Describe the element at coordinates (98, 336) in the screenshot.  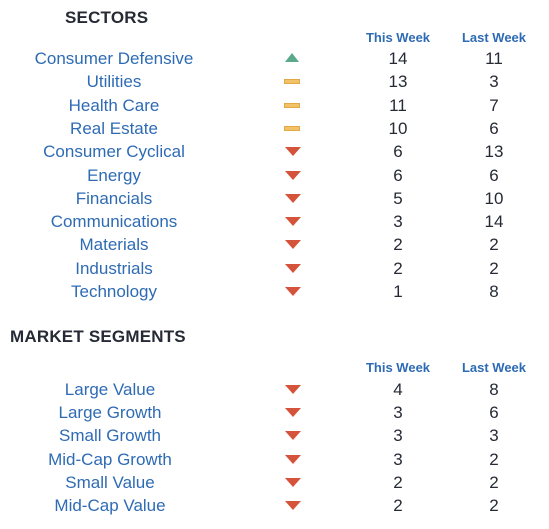
I see `segments-title: MARKET SEGMENTS` at that location.